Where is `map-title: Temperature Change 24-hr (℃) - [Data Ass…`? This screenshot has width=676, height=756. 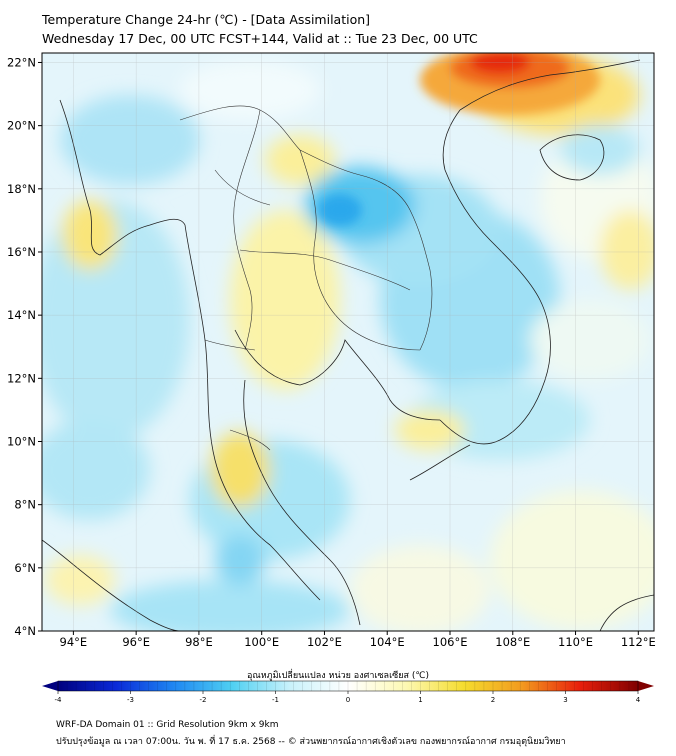 map-title: Temperature Change 24-hr (℃) - [Data Ass… is located at coordinates (206, 19).